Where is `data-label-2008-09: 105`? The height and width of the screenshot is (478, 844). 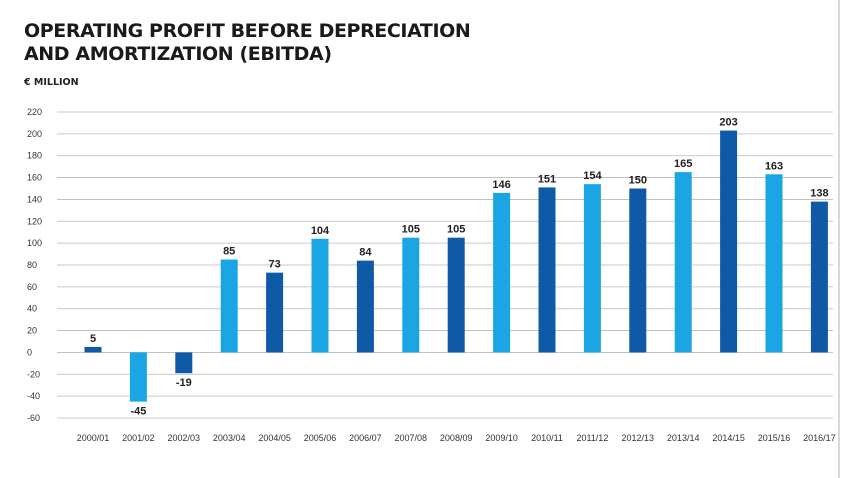 data-label-2008-09: 105 is located at coordinates (456, 230).